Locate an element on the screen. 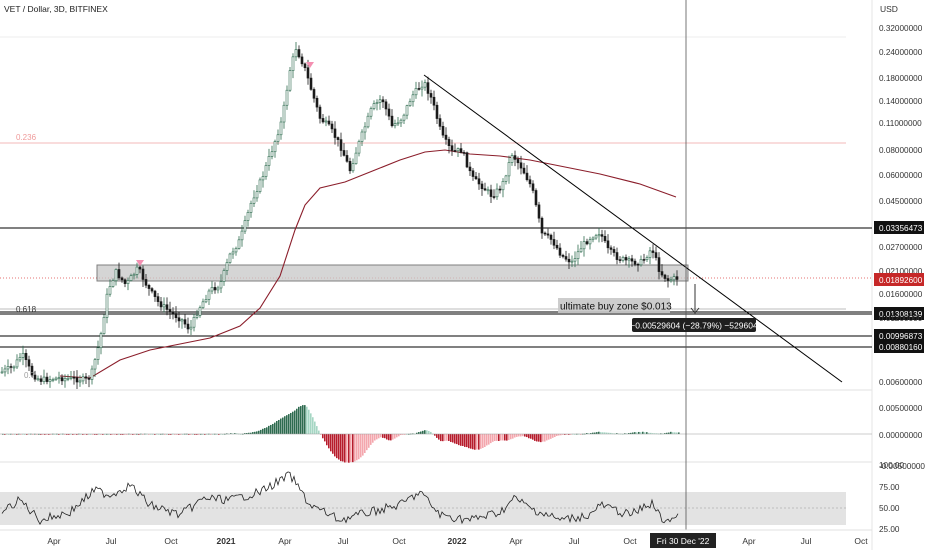 This screenshot has width=932, height=550. fib-0236-label: 0.236 is located at coordinates (26, 137).